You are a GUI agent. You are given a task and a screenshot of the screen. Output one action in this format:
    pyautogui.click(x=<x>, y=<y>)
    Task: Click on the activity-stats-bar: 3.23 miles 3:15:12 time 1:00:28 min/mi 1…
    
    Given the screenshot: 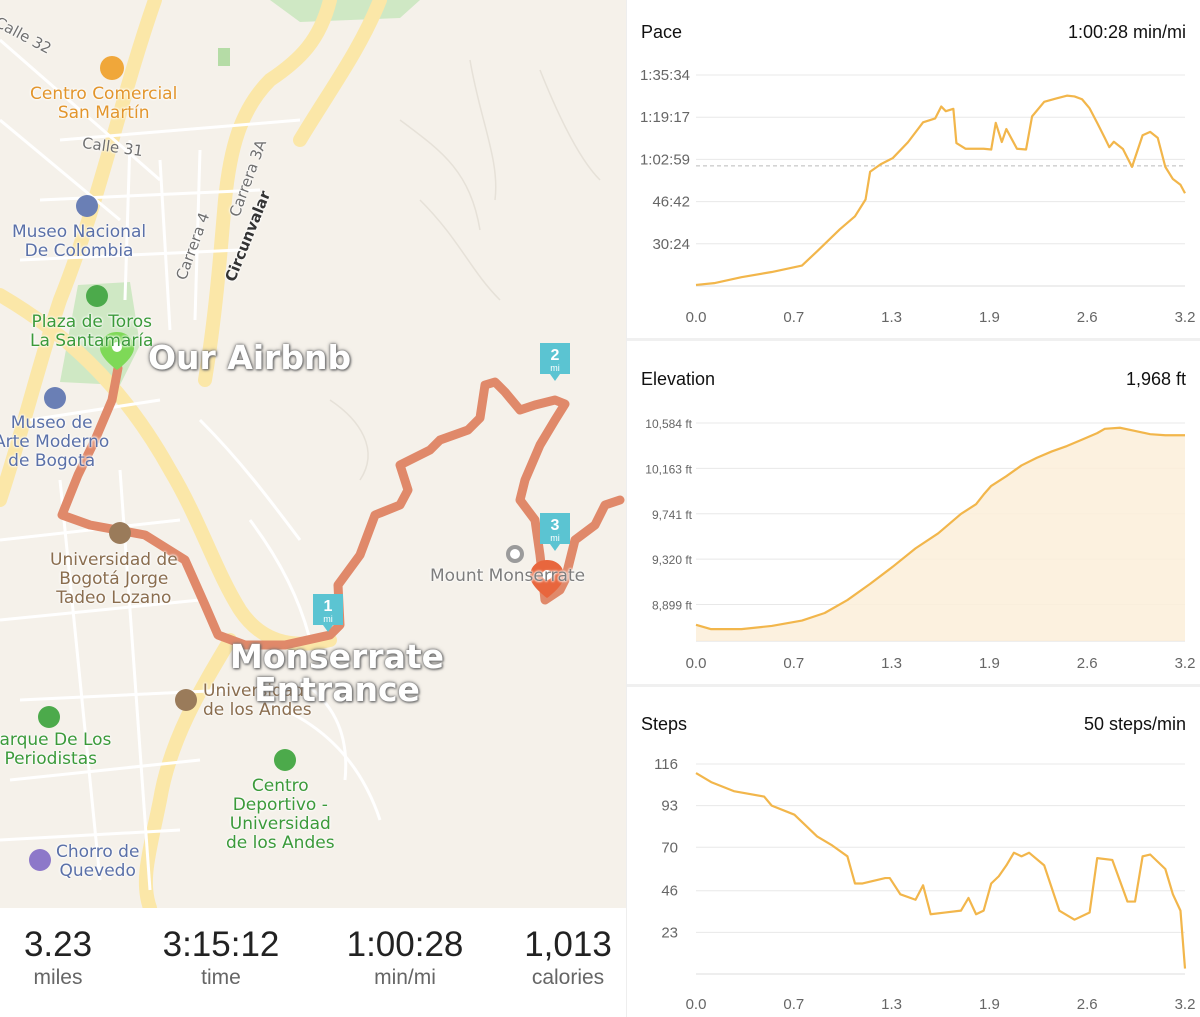 What is the action you would take?
    pyautogui.click(x=313, y=962)
    